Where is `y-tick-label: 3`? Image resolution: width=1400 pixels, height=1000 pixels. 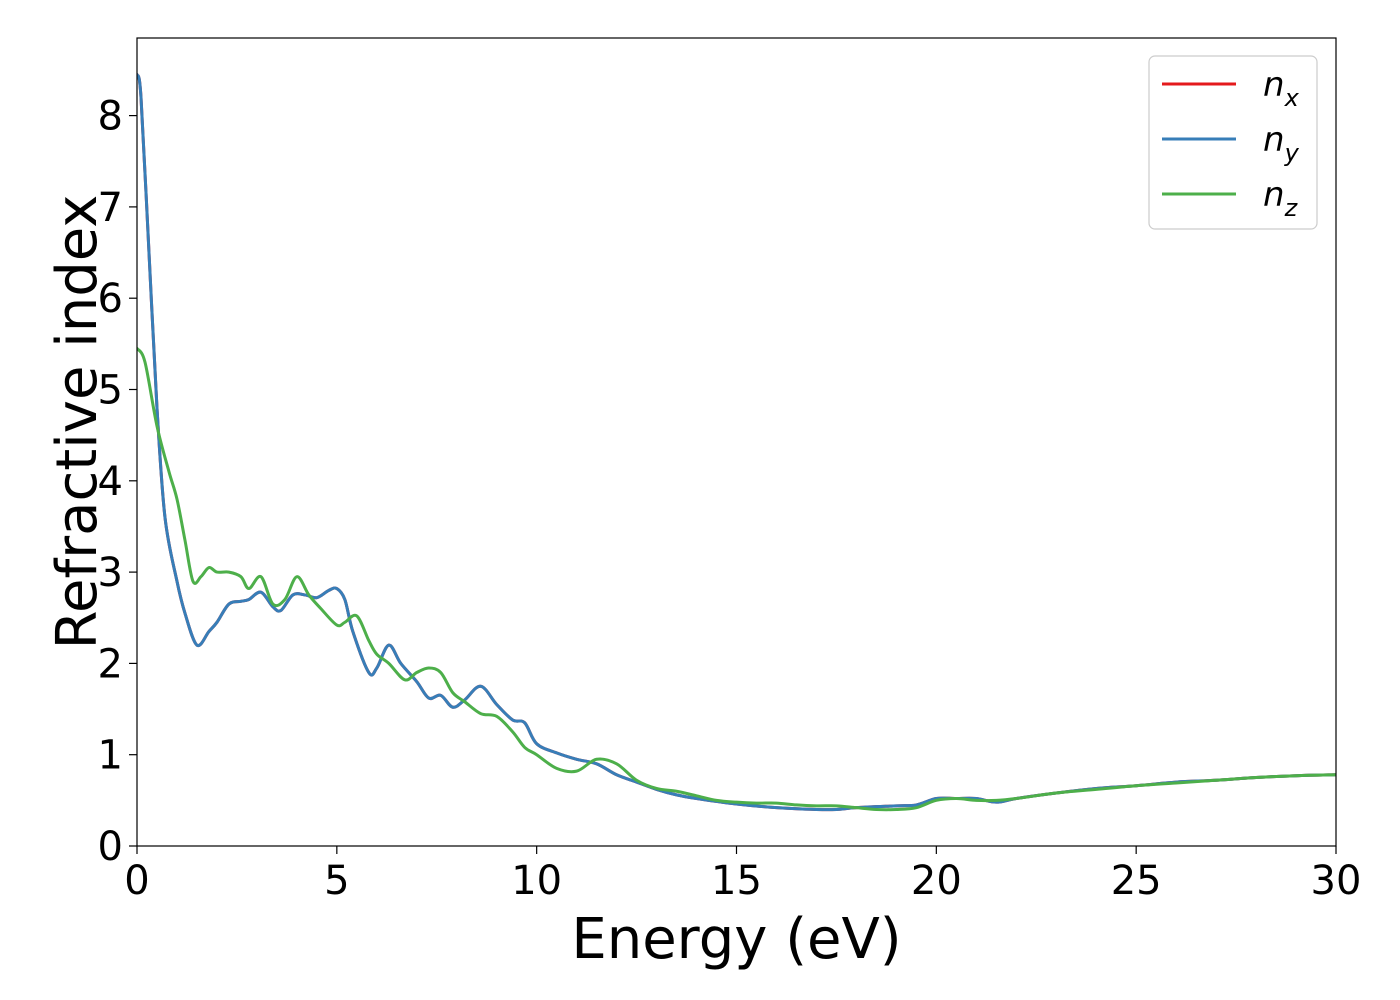
y-tick-label: 3 is located at coordinates (110, 573).